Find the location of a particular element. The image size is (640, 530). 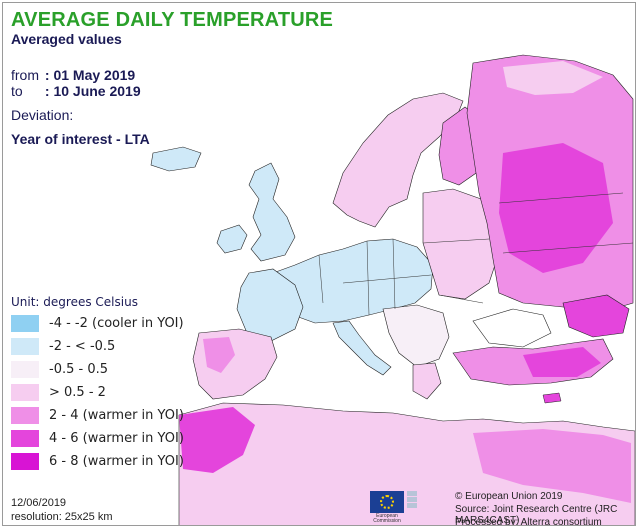

legend-label: 2 - 4 (warmer in YOI) is located at coordinates (116, 415).